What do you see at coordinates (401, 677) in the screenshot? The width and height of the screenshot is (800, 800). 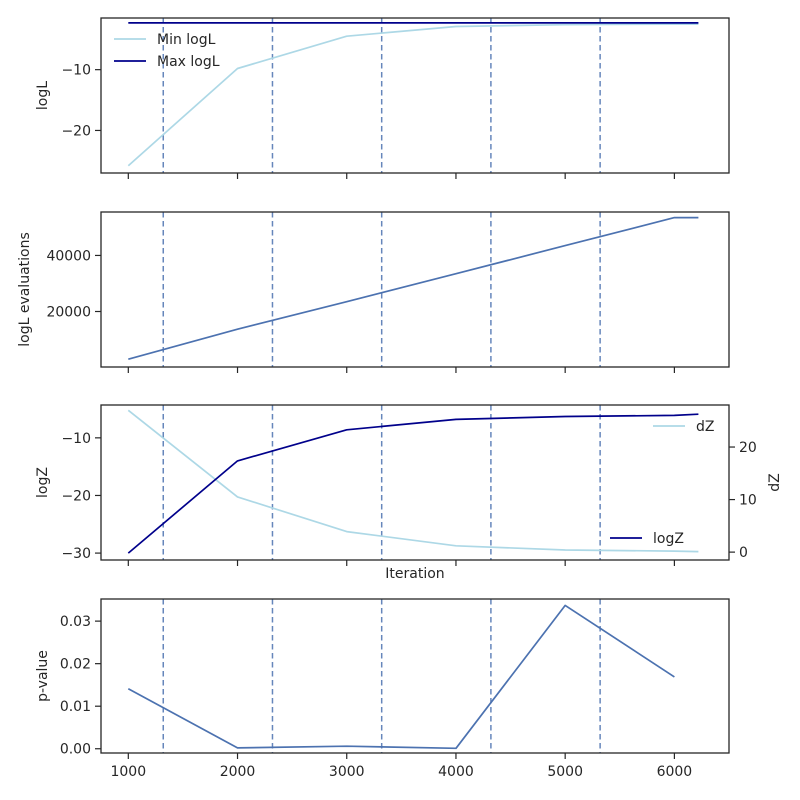 I see `series-line-pvalue` at bounding box center [401, 677].